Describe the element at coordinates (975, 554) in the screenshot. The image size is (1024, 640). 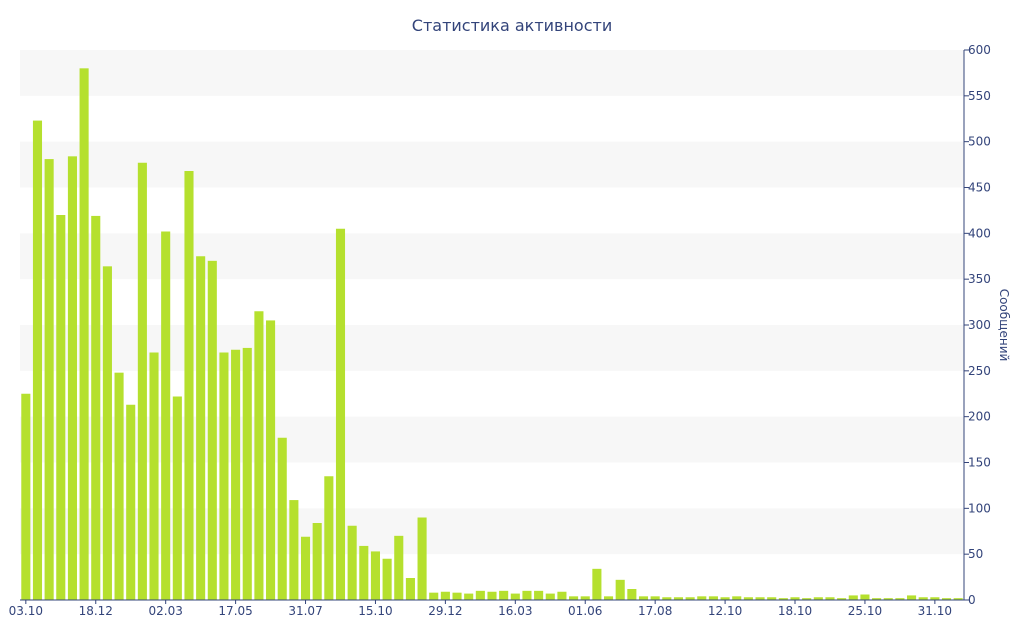
I see `y-tick-label: 50` at that location.